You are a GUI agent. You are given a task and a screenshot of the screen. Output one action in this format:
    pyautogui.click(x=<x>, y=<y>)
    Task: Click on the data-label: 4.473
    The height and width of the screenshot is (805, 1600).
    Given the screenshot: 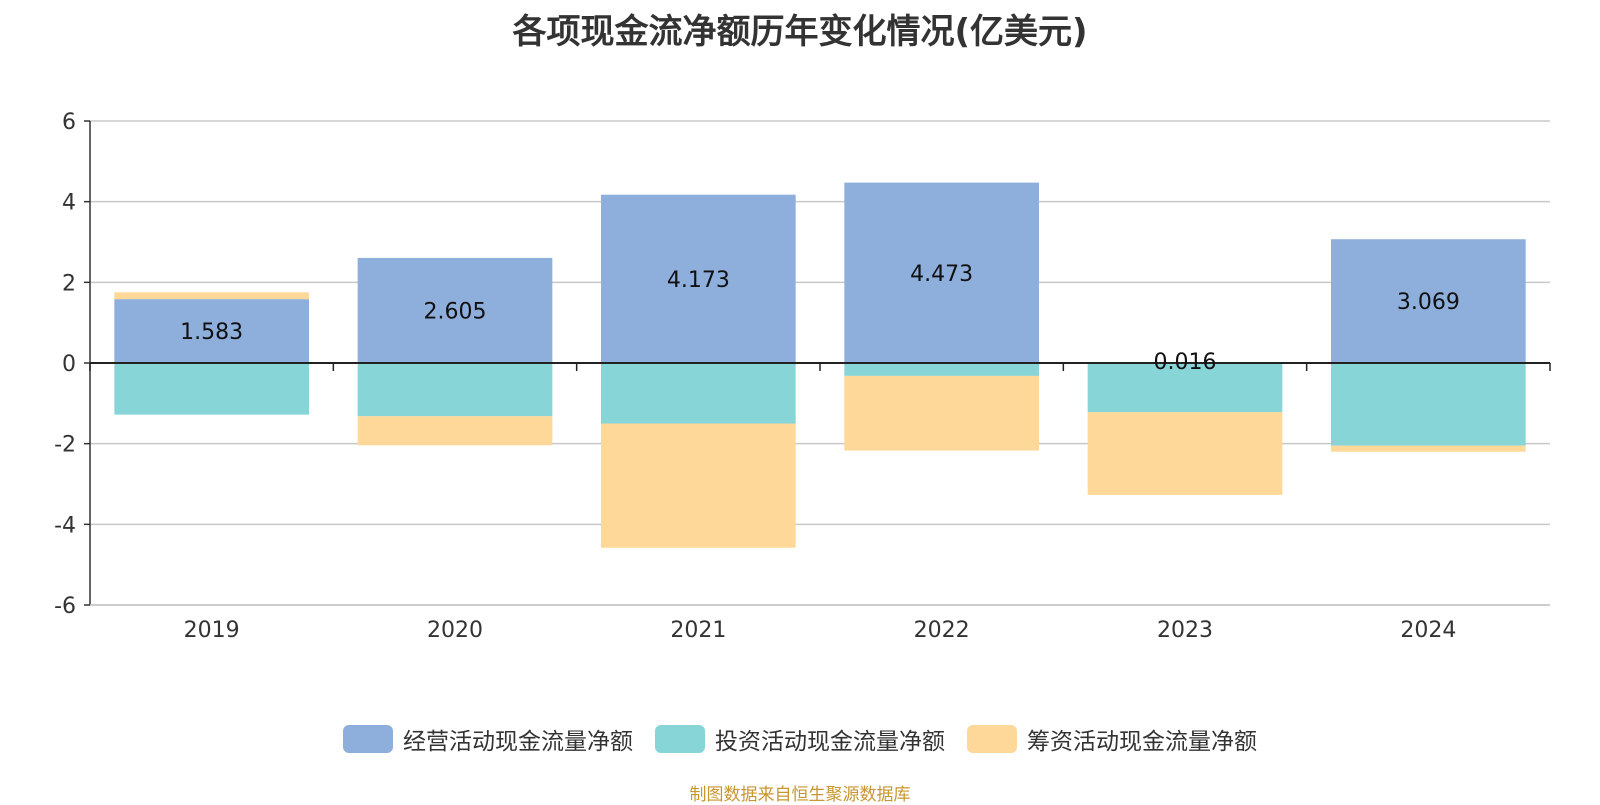 What is the action you would take?
    pyautogui.click(x=941, y=274)
    